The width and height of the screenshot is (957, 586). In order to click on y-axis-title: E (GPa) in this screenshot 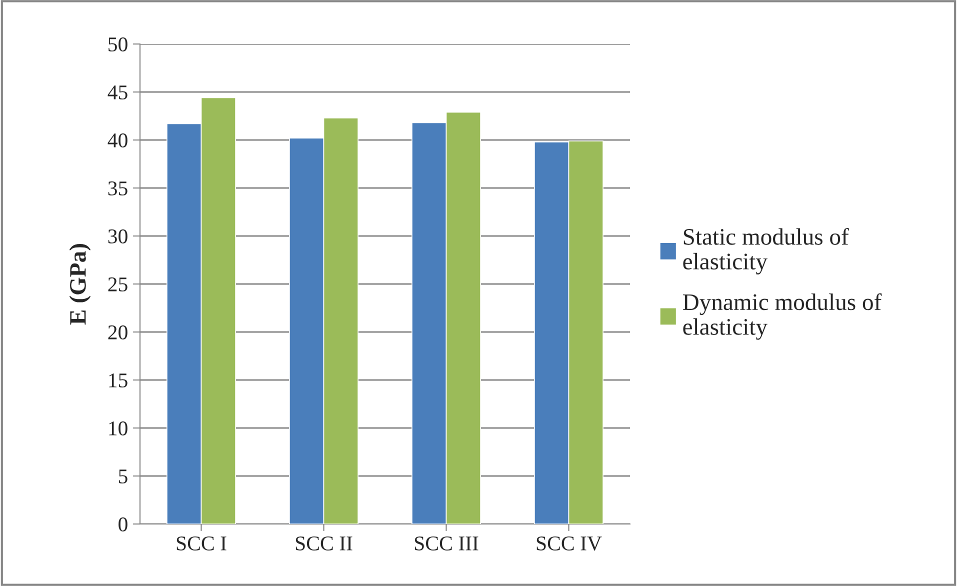, I will do `click(80, 284)`.